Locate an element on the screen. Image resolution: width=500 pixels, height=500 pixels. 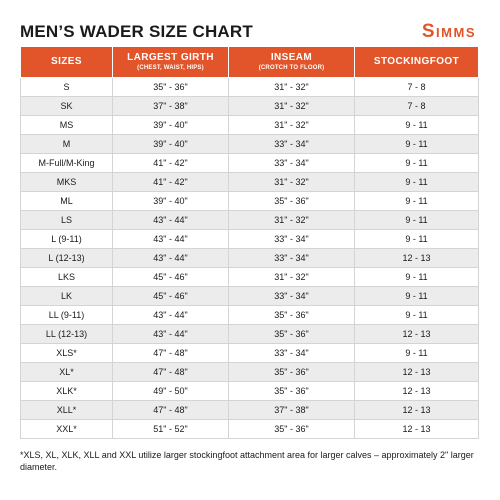
table-row: SK 37" - 38" 31" - 32" 7 - 8 is located at coordinates (249, 106).